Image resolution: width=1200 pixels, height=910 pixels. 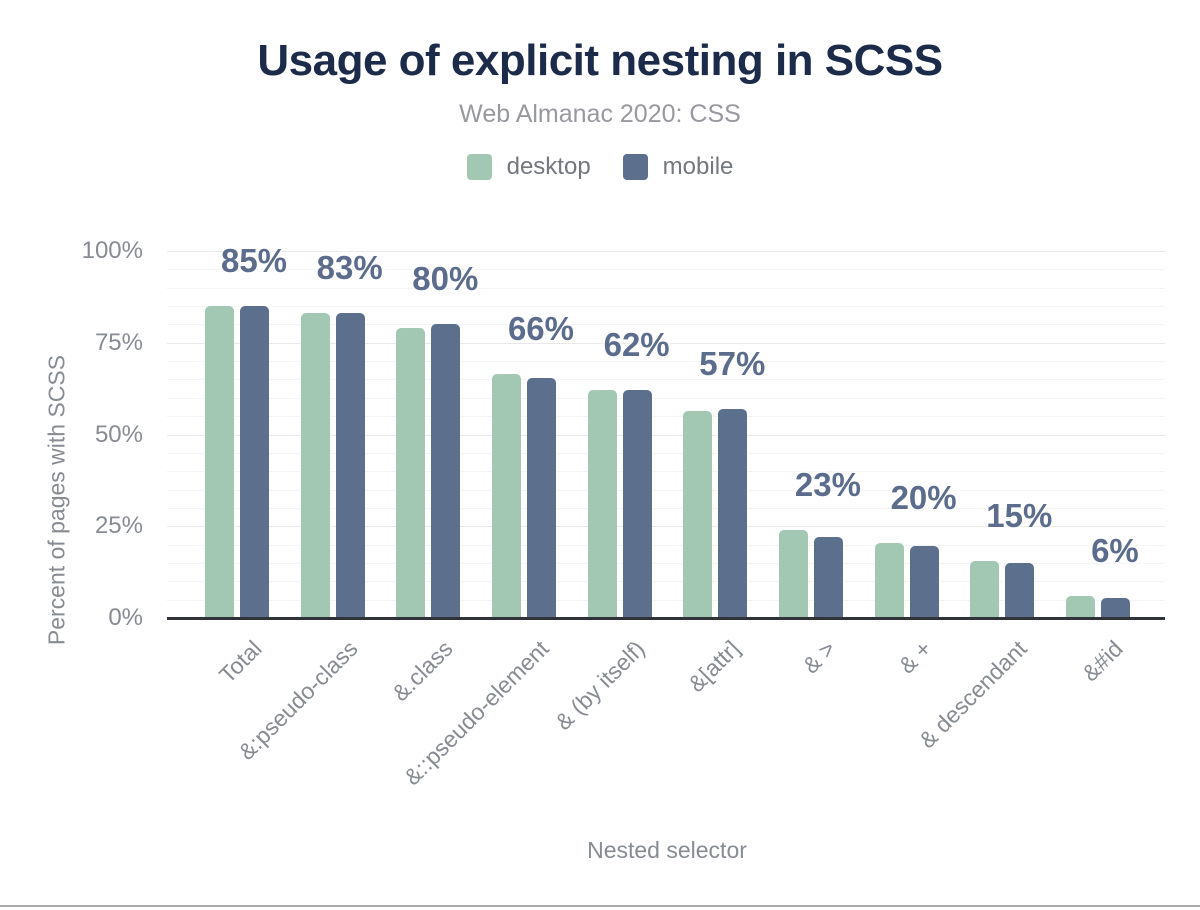 What do you see at coordinates (479, 167) in the screenshot?
I see `legend-swatch-desktop` at bounding box center [479, 167].